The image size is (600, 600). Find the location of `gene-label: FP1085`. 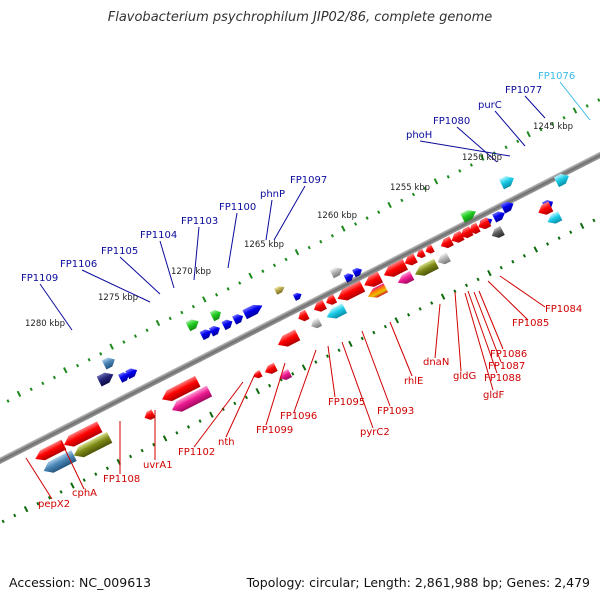

gene-label: FP1085 is located at coordinates (530, 323).